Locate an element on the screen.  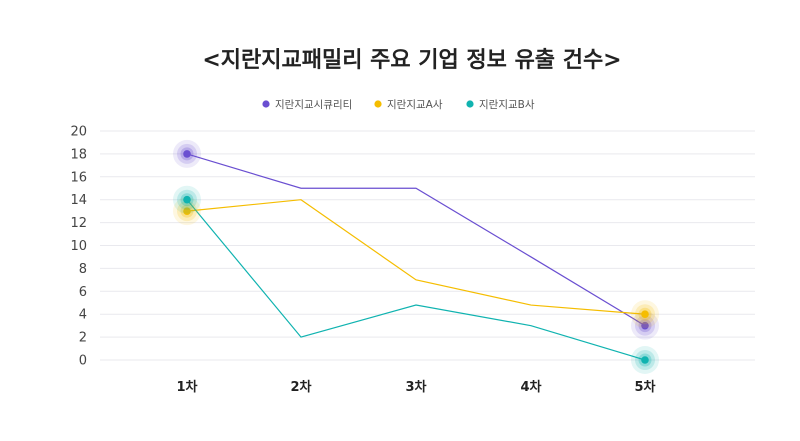
y-tick-label: 0 is located at coordinates (83, 361).